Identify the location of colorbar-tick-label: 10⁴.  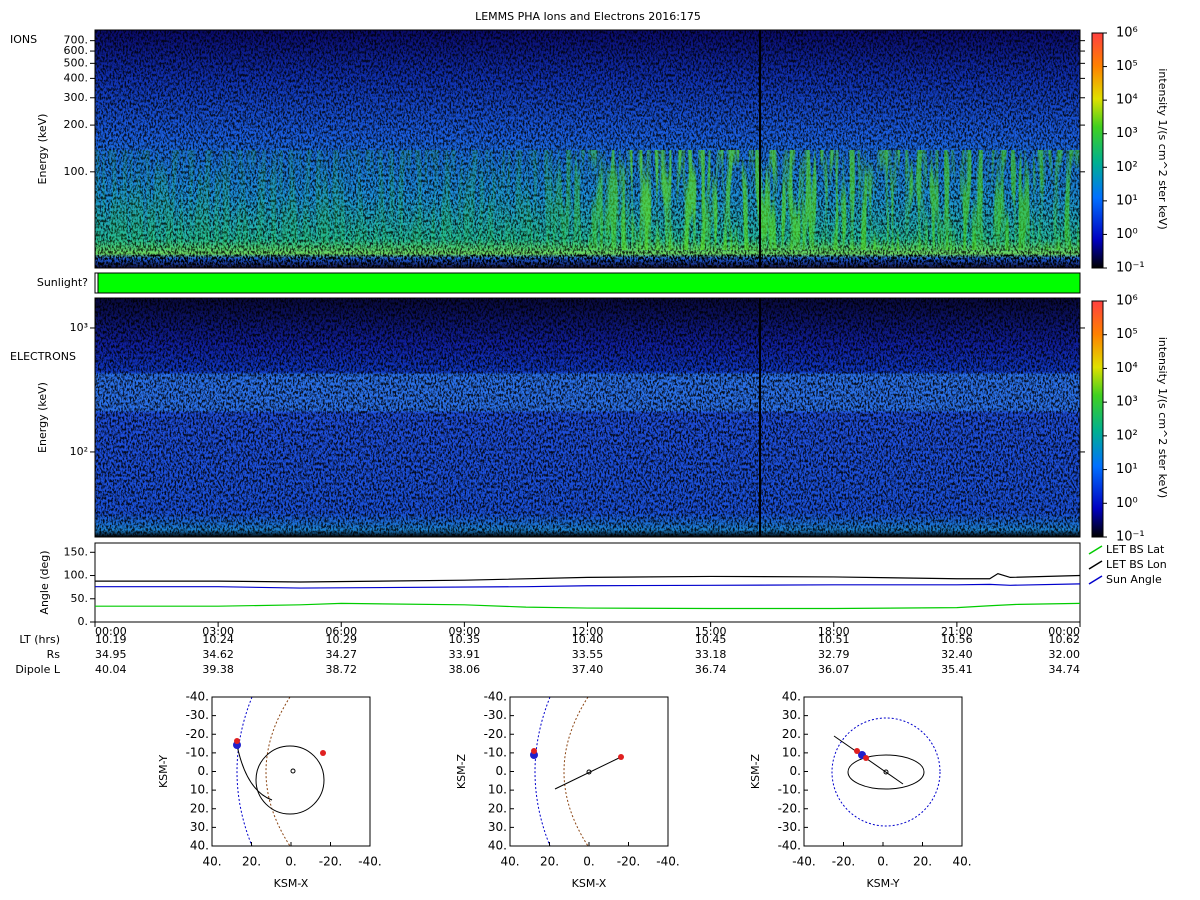
(1127, 100).